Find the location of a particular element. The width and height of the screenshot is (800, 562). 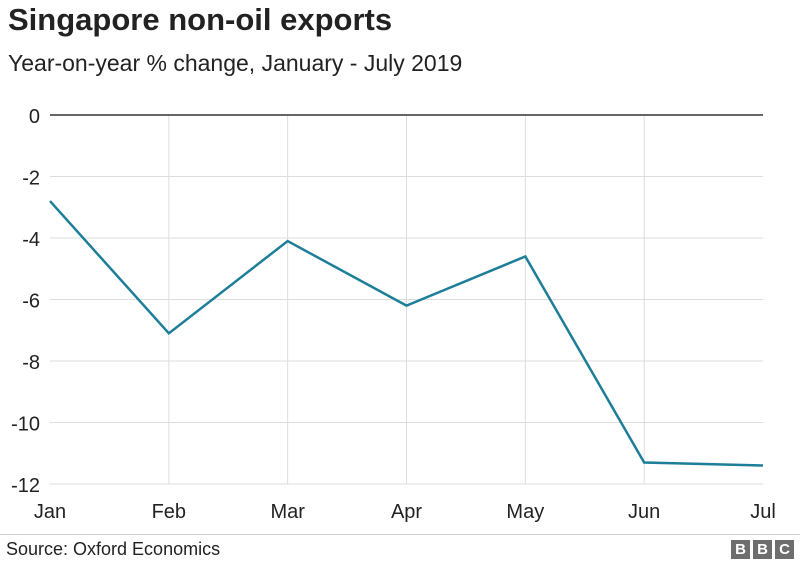

y-tick-label: -2 is located at coordinates (31, 179).